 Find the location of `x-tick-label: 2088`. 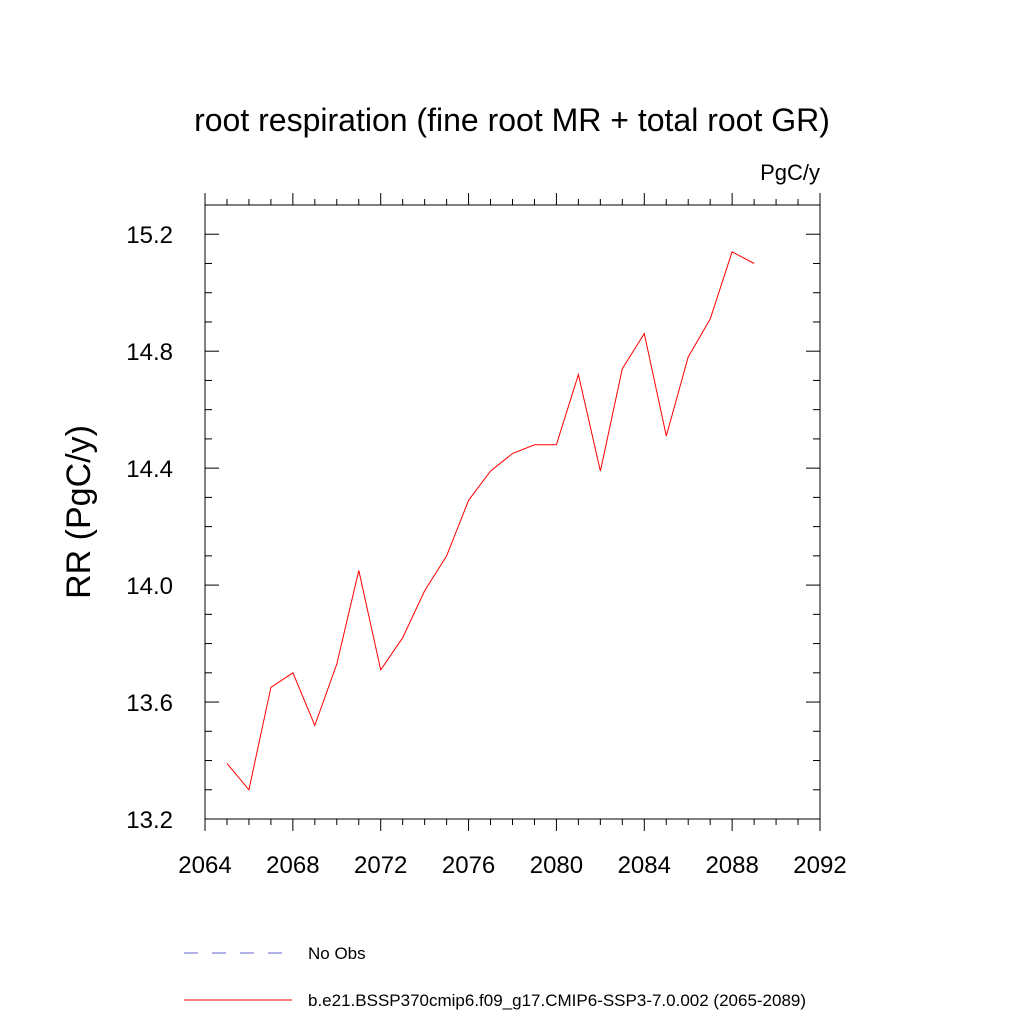

x-tick-label: 2088 is located at coordinates (731, 865).